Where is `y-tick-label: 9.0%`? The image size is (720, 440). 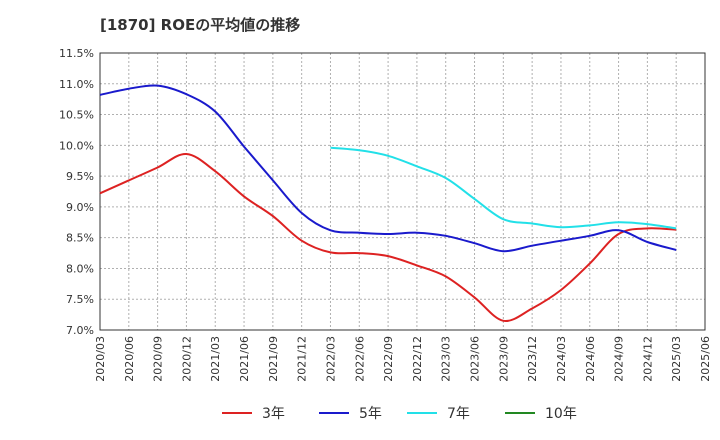 y-tick-label: 9.0% is located at coordinates (80, 207).